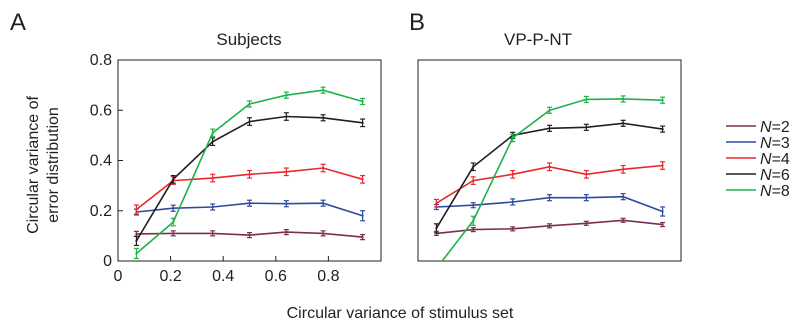 The height and width of the screenshot is (327, 811). What do you see at coordinates (101, 110) in the screenshot?
I see `y-tick-label: 0.6` at bounding box center [101, 110].